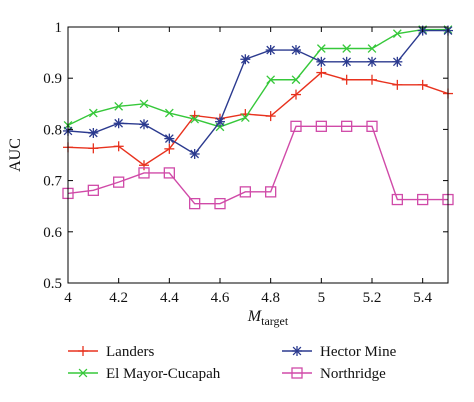  Describe the element at coordinates (270, 298) in the screenshot. I see `x-tick-label: 4.8` at that location.